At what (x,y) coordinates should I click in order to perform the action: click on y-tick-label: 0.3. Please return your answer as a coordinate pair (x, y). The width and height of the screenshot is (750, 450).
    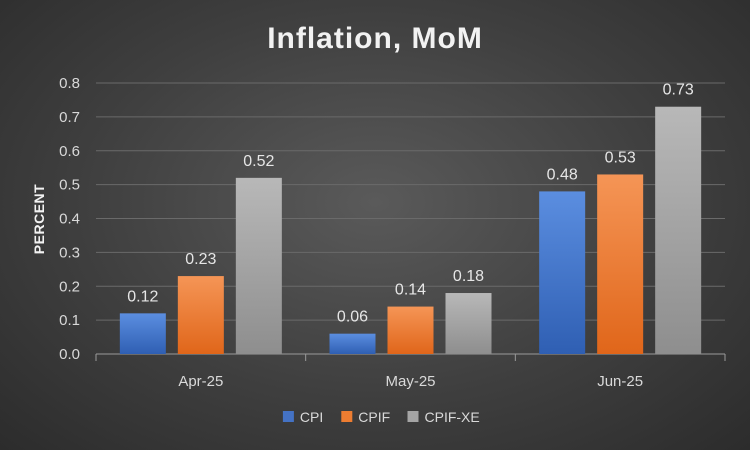
    Looking at the image, I should click on (69, 252).